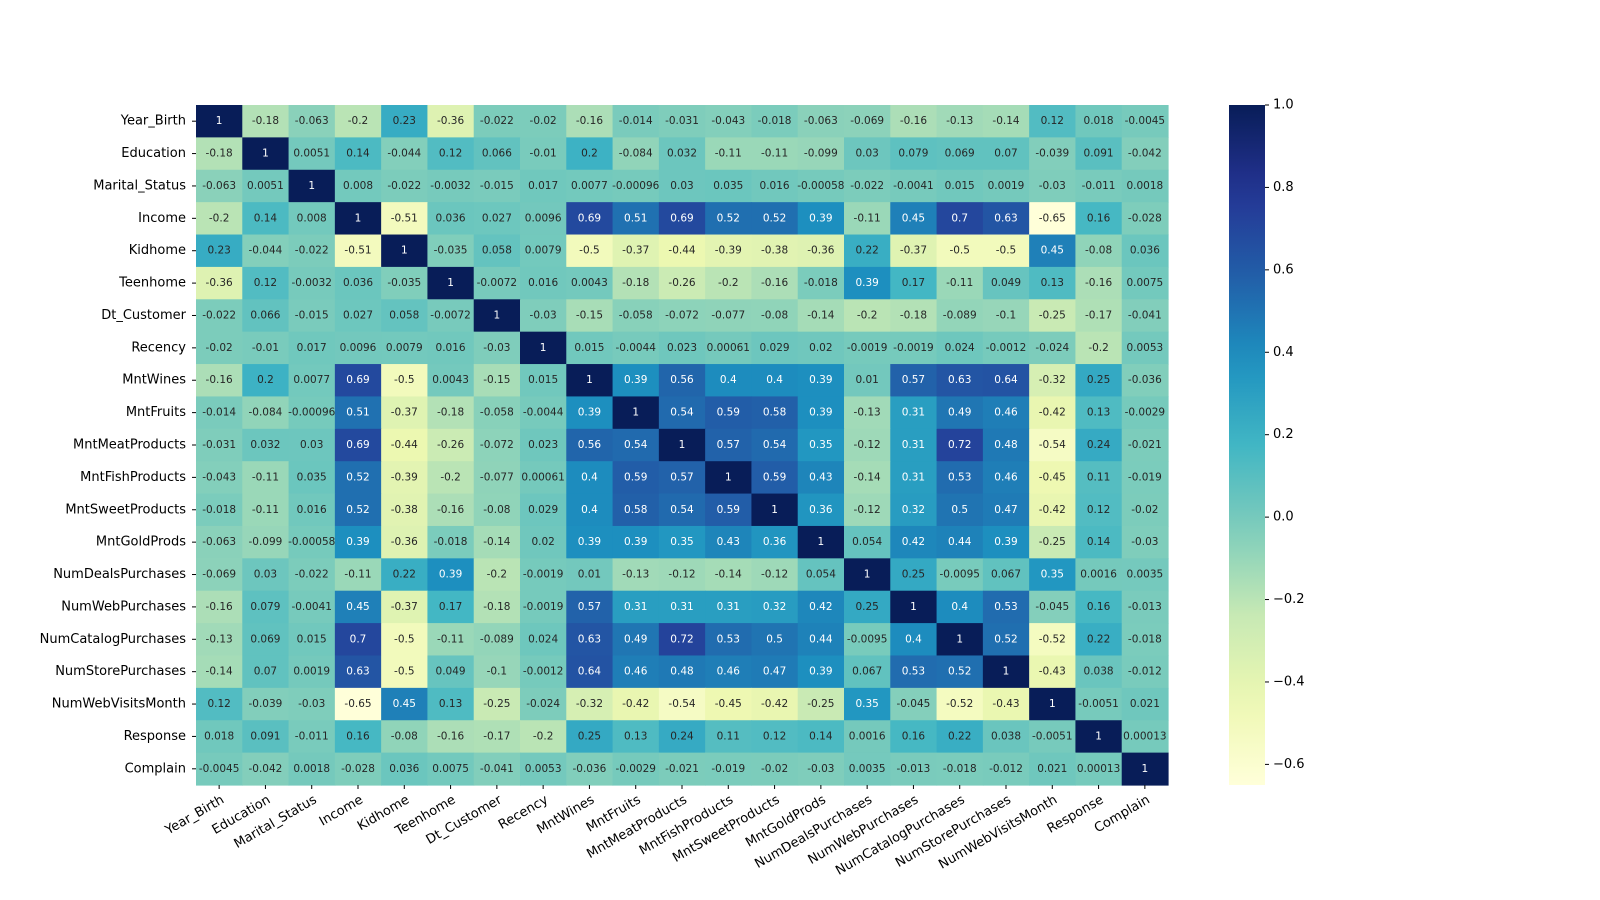  I want to click on heatmap-cell-label: 0.07, so click(1005, 154).